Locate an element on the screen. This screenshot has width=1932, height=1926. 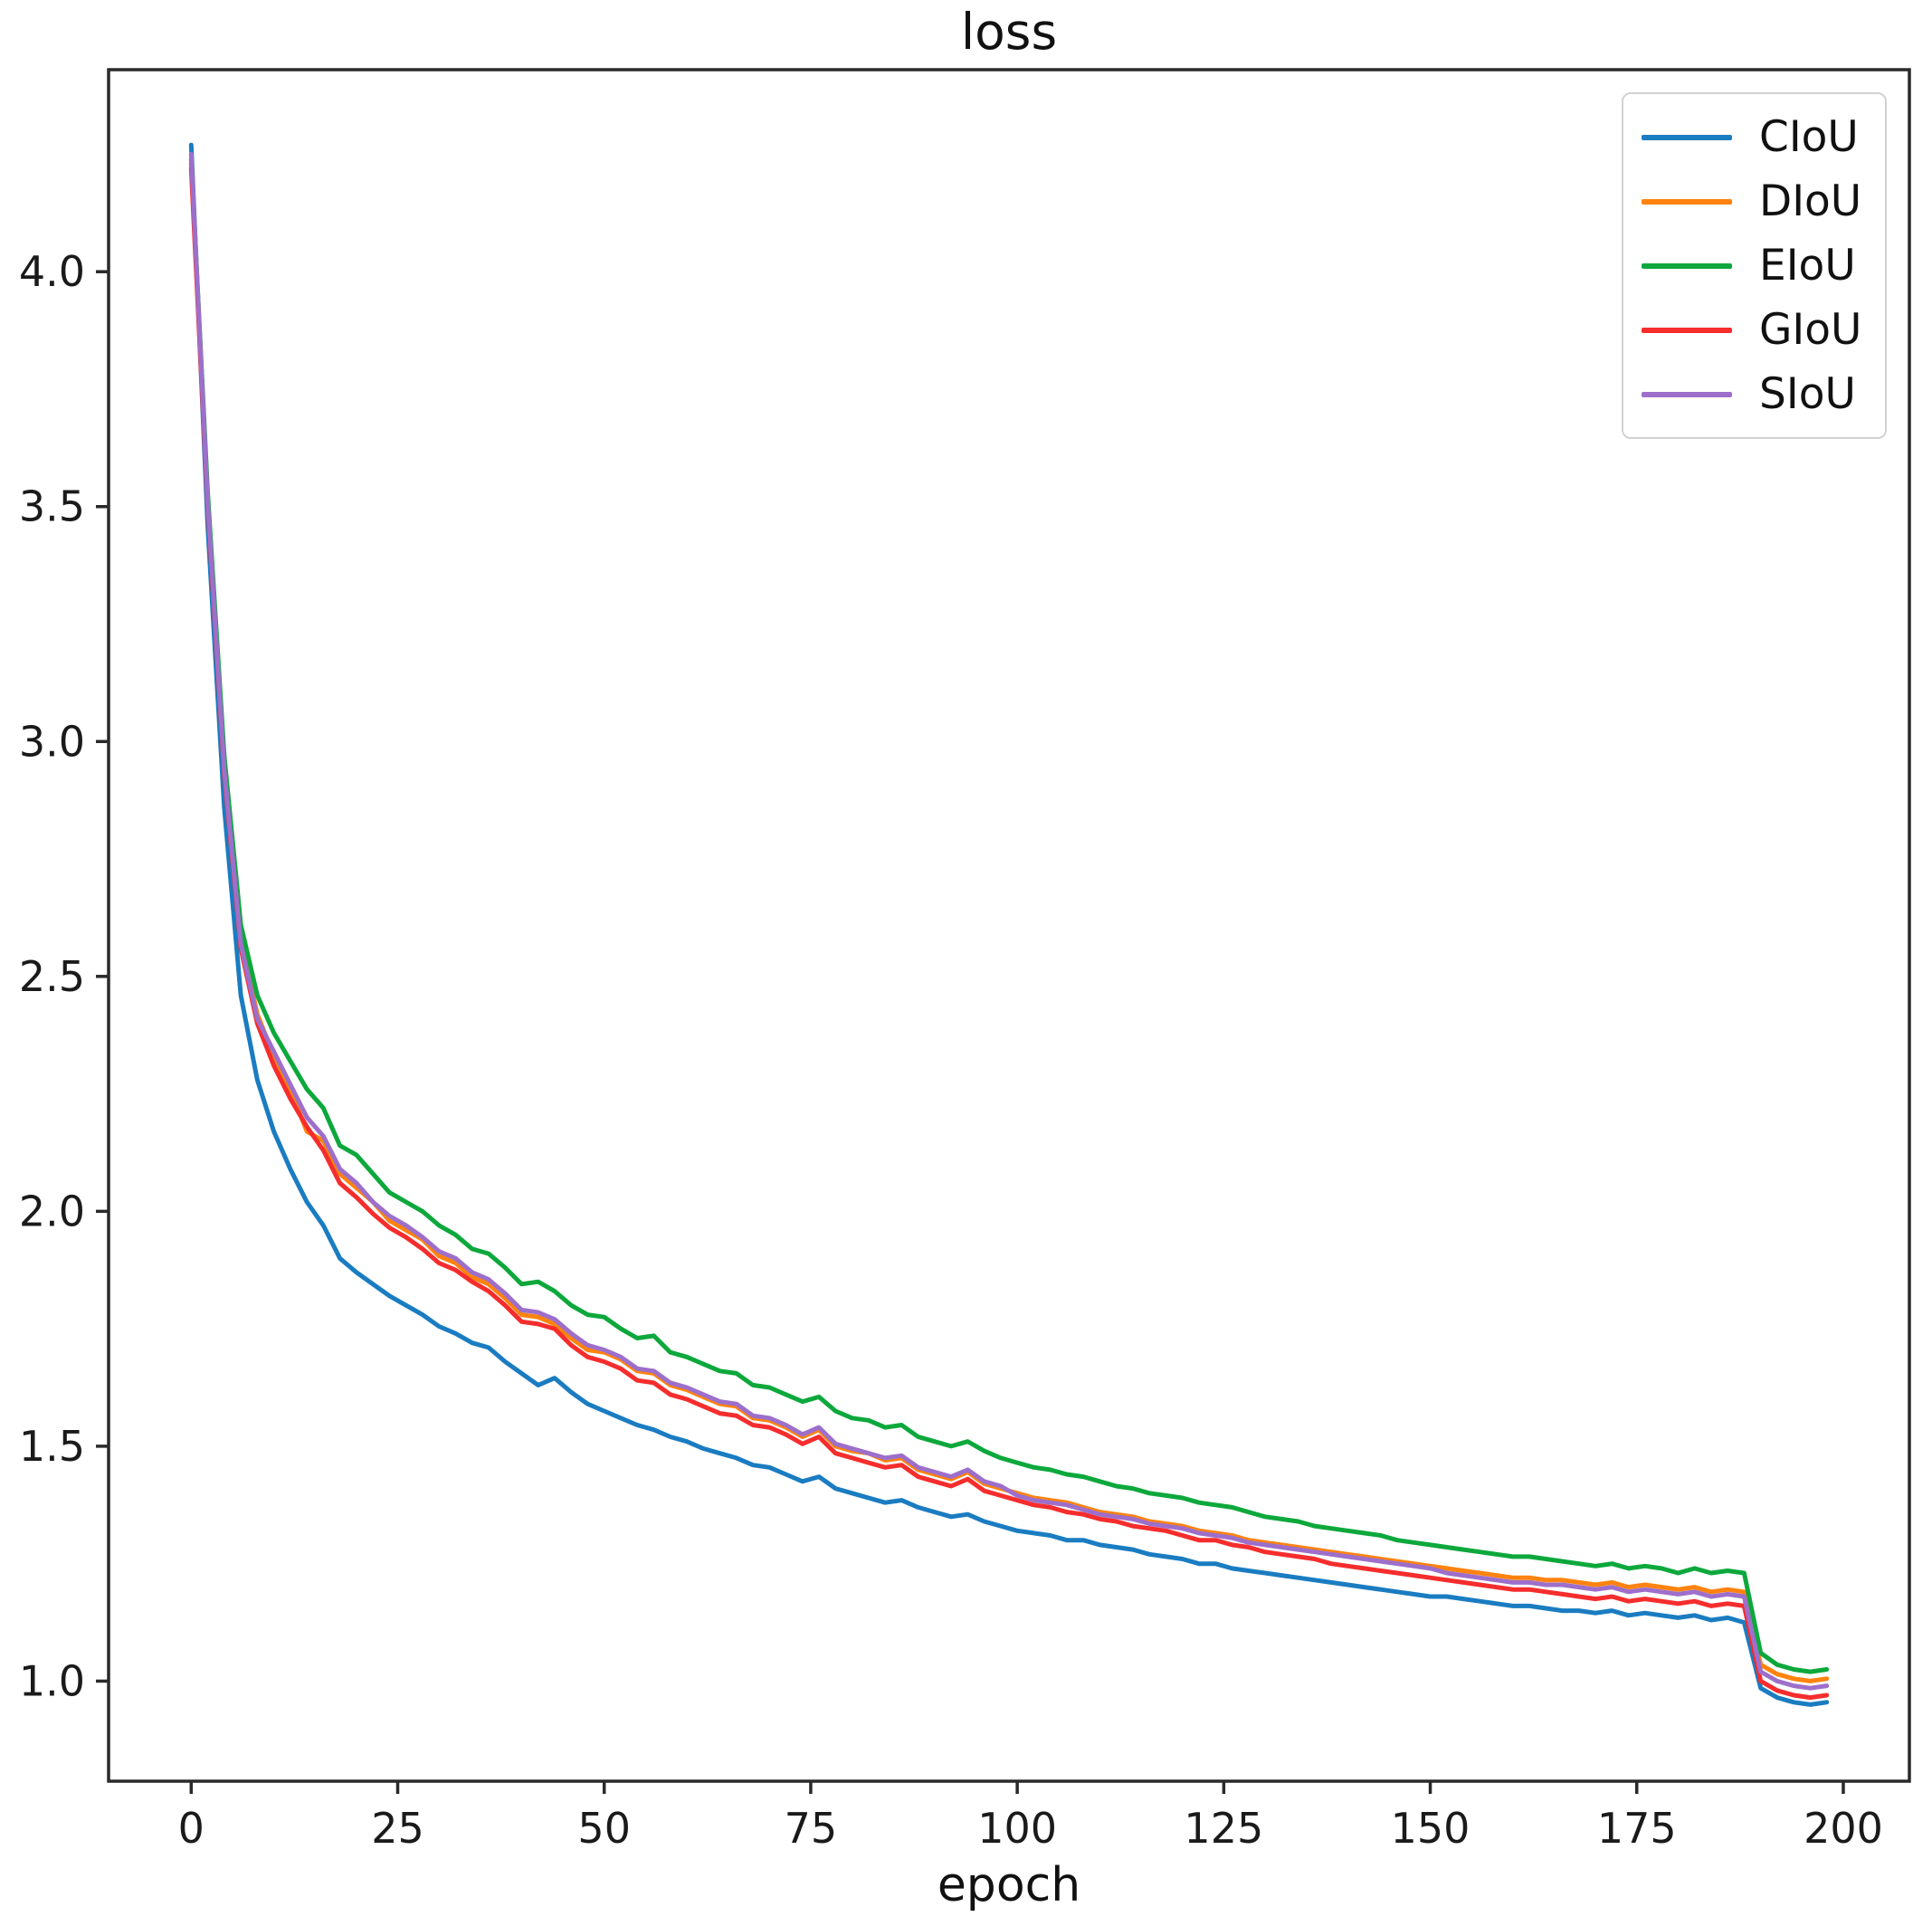
legend-label: GIoU is located at coordinates (1810, 330).